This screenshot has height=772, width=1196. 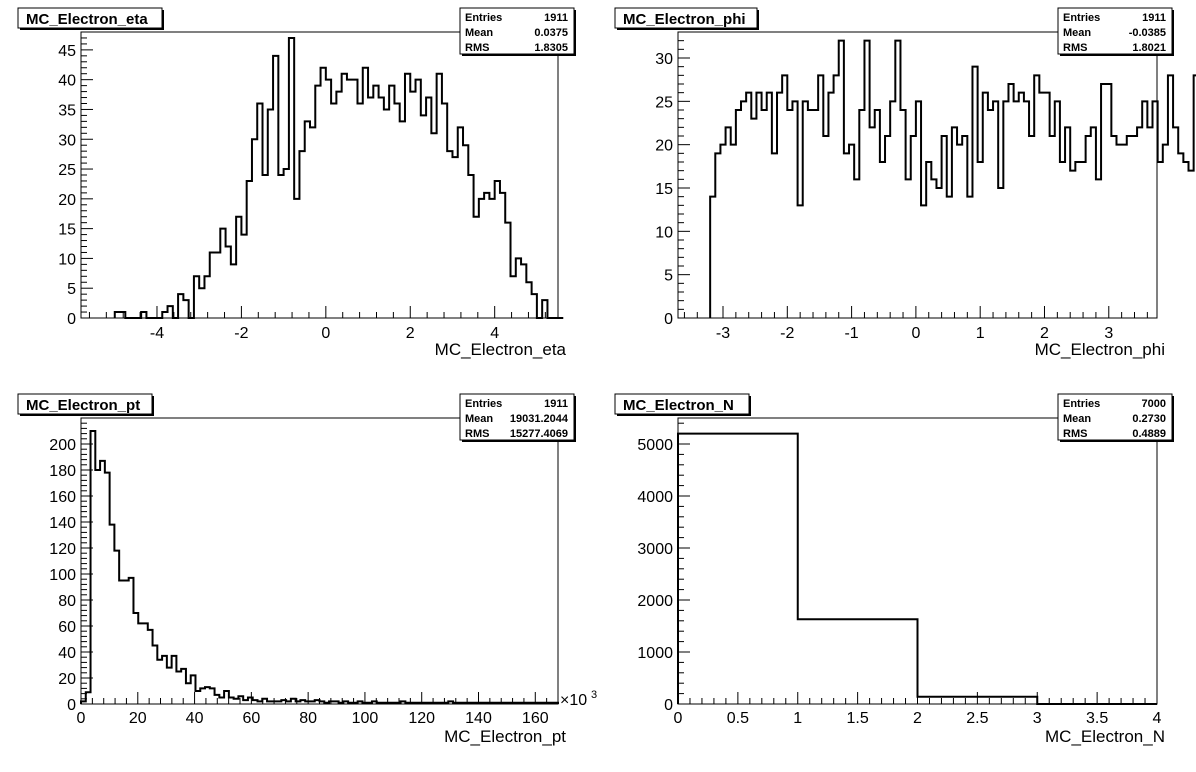 What do you see at coordinates (1154, 404) in the screenshot?
I see `stats-value: 7000` at bounding box center [1154, 404].